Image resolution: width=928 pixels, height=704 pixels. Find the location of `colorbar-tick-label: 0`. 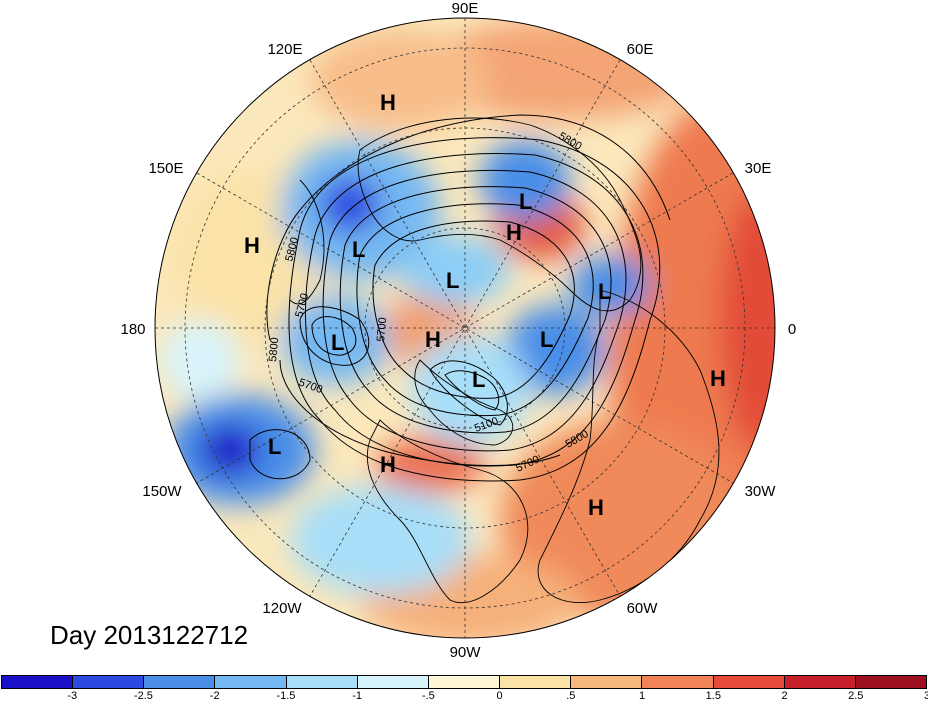

colorbar-tick-label: 0 is located at coordinates (499, 696).